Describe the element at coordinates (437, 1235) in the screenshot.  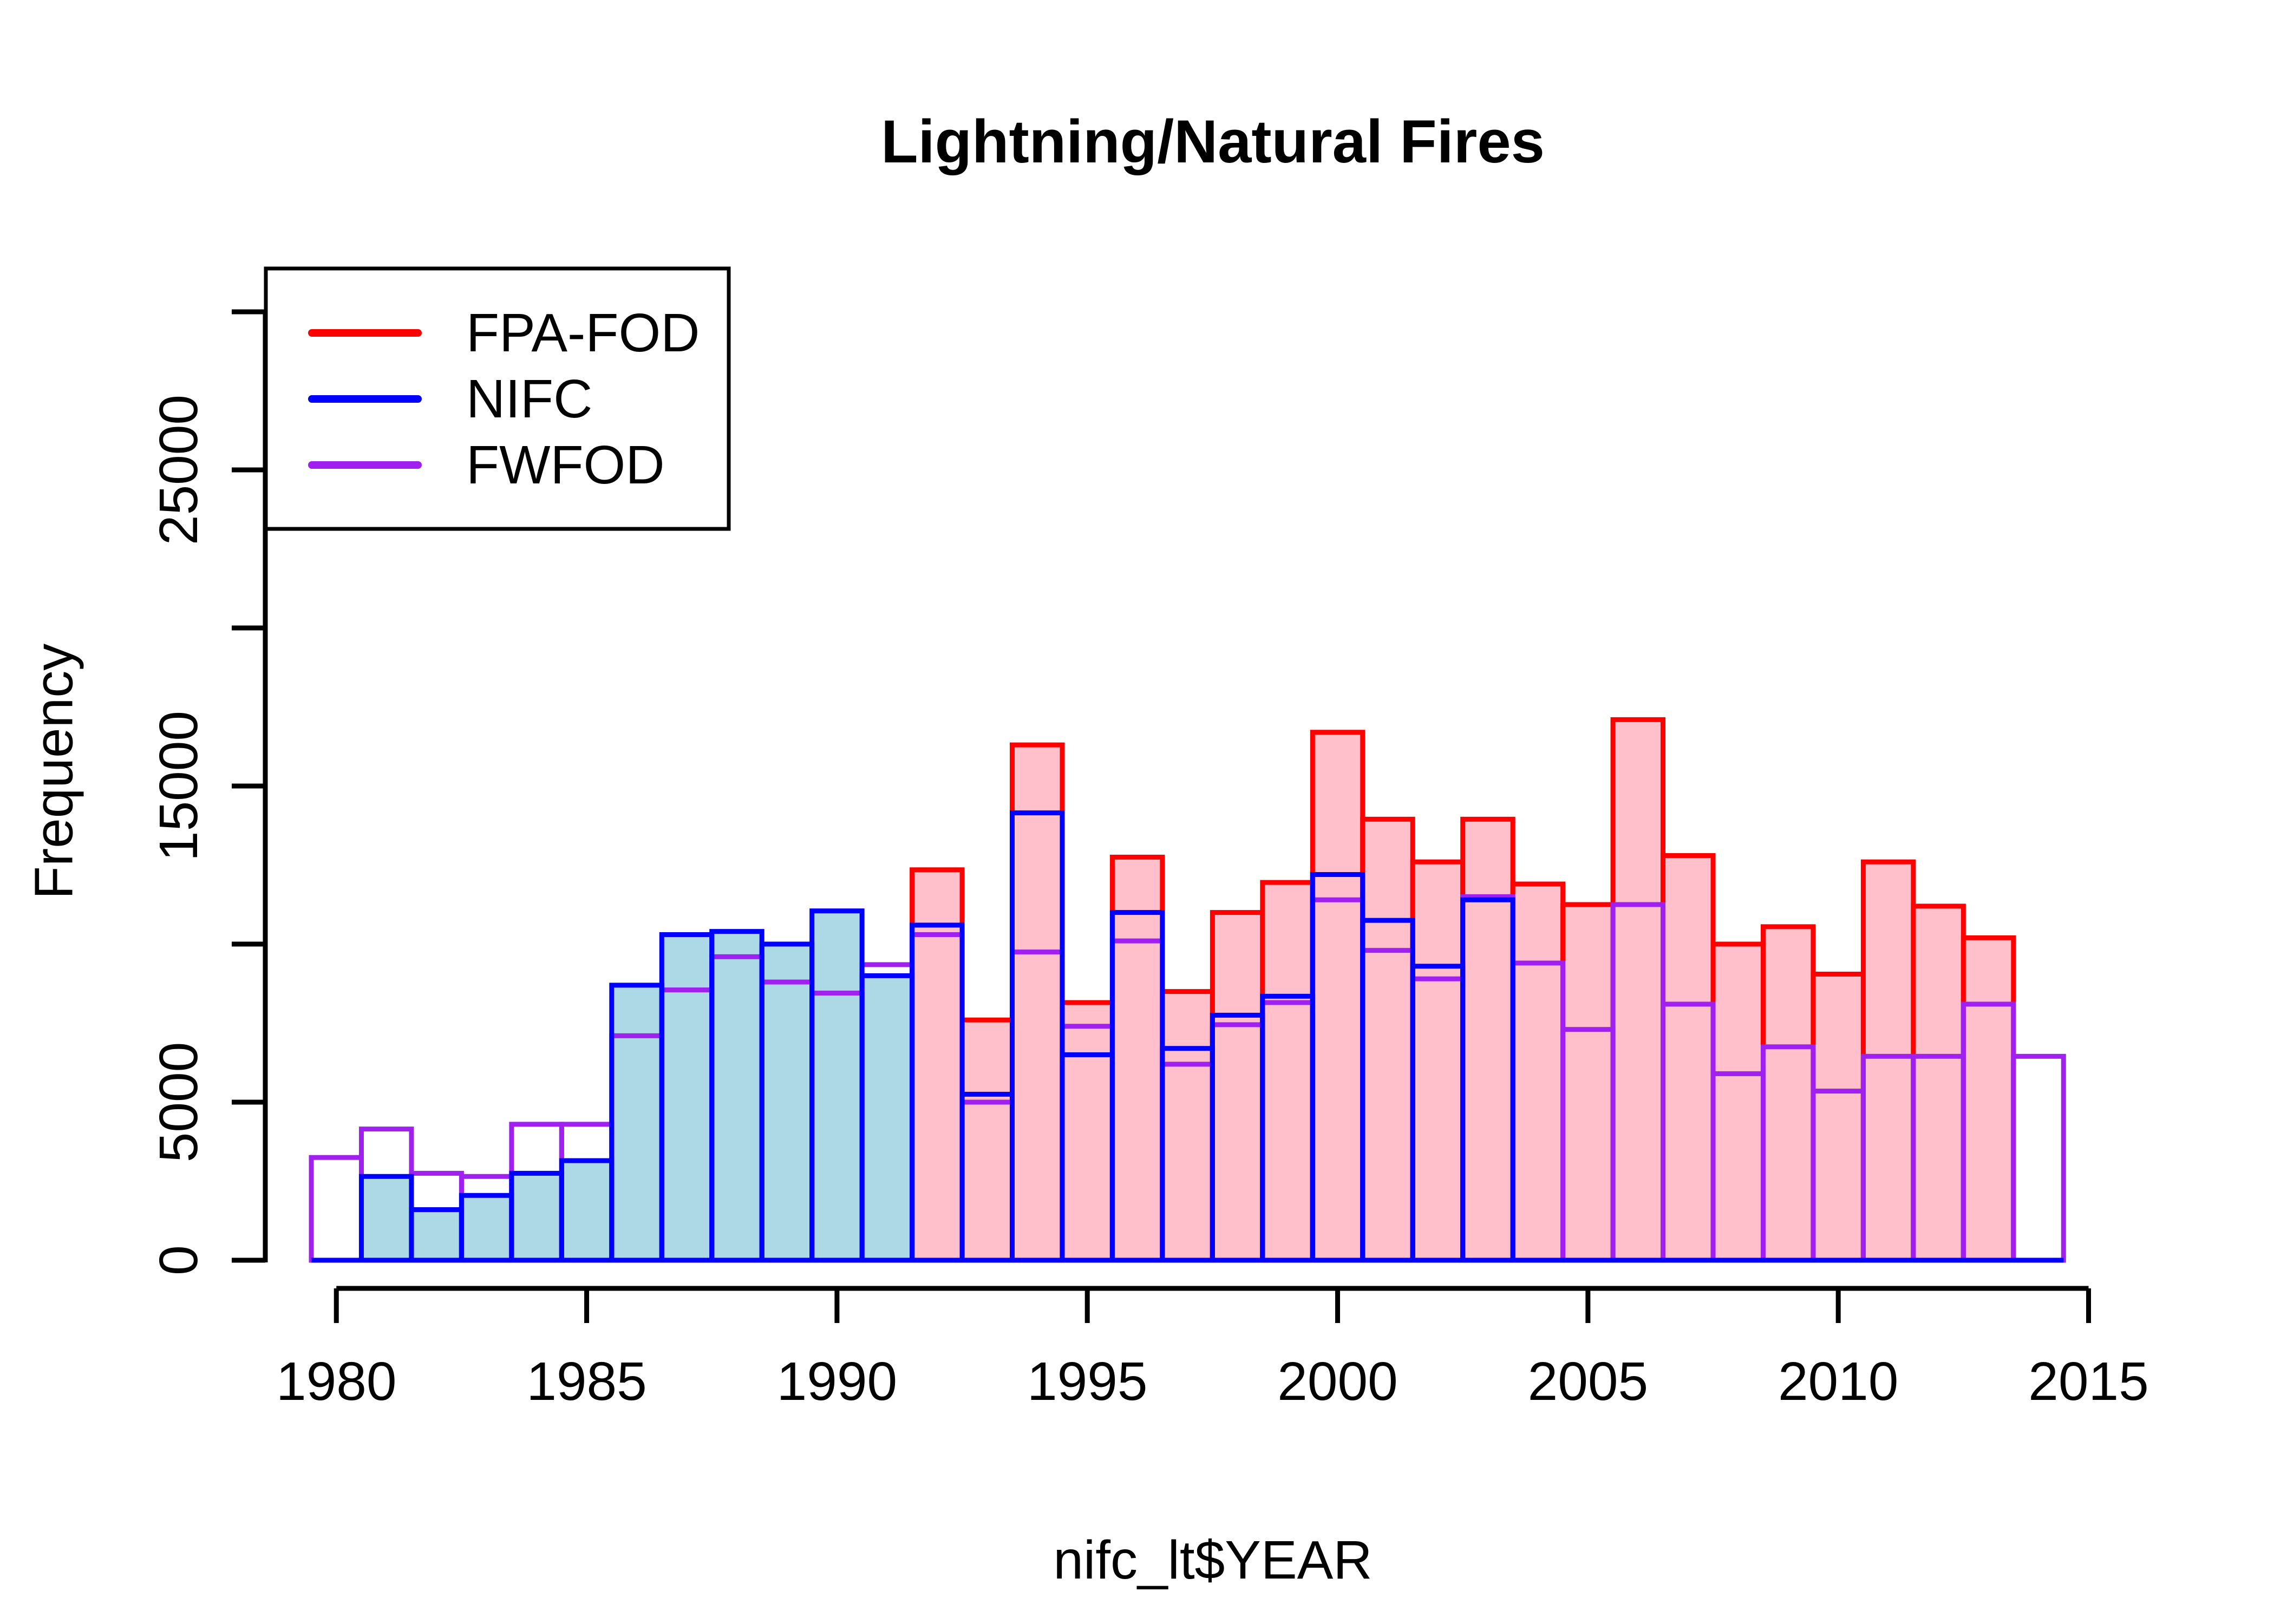
I see `bar-fill-nifc-1982` at that location.